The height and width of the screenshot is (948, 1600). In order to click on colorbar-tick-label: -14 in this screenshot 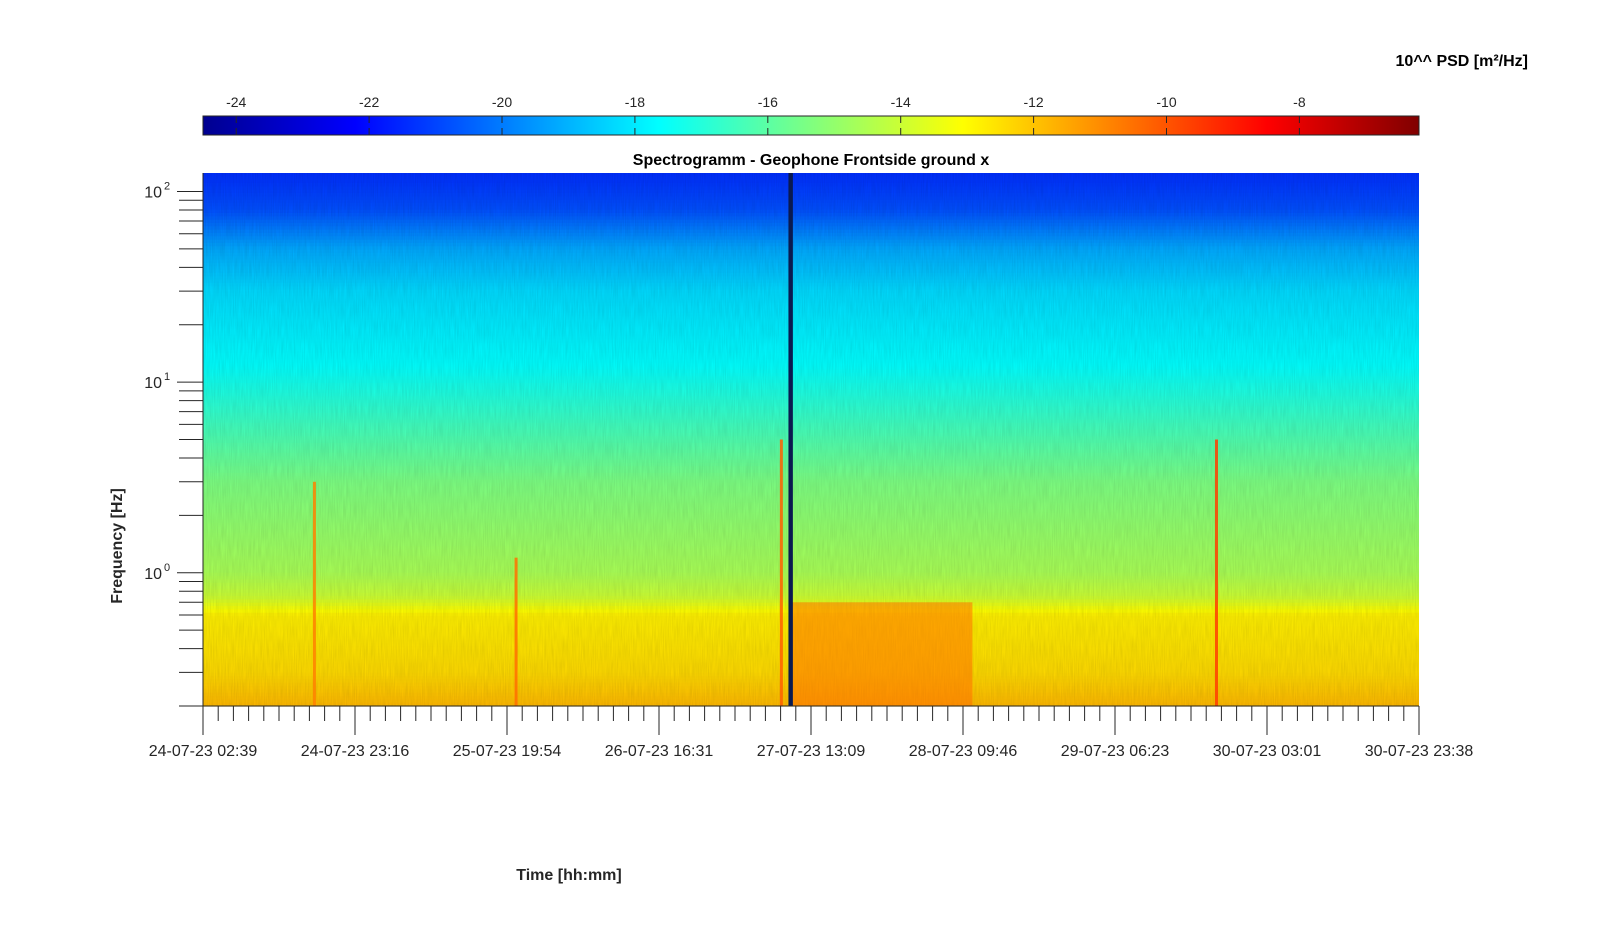, I will do `click(901, 102)`.